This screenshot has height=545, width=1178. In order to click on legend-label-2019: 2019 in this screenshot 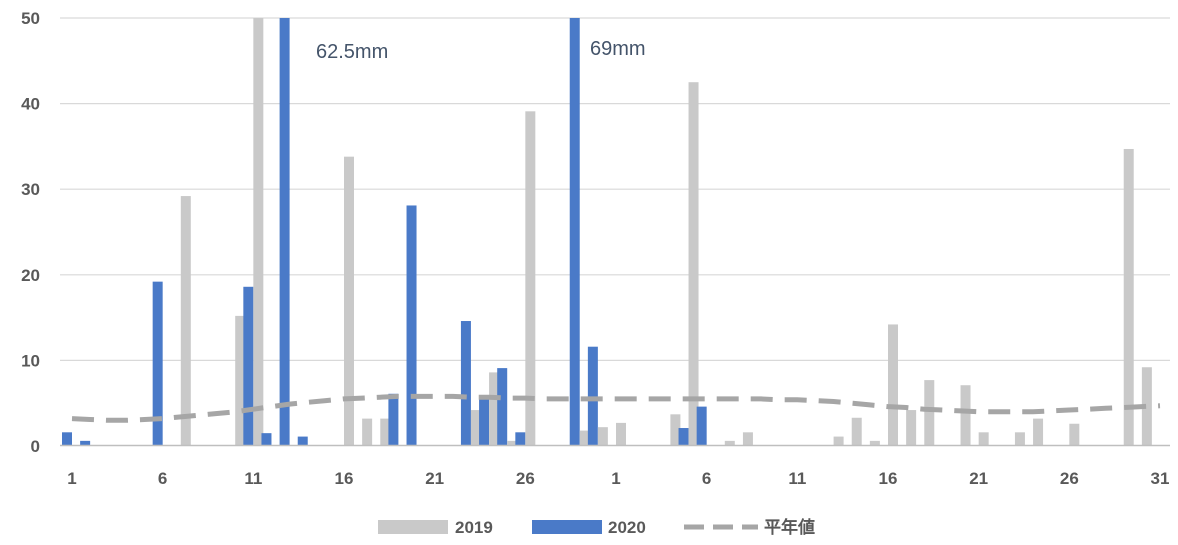, I will do `click(474, 527)`.